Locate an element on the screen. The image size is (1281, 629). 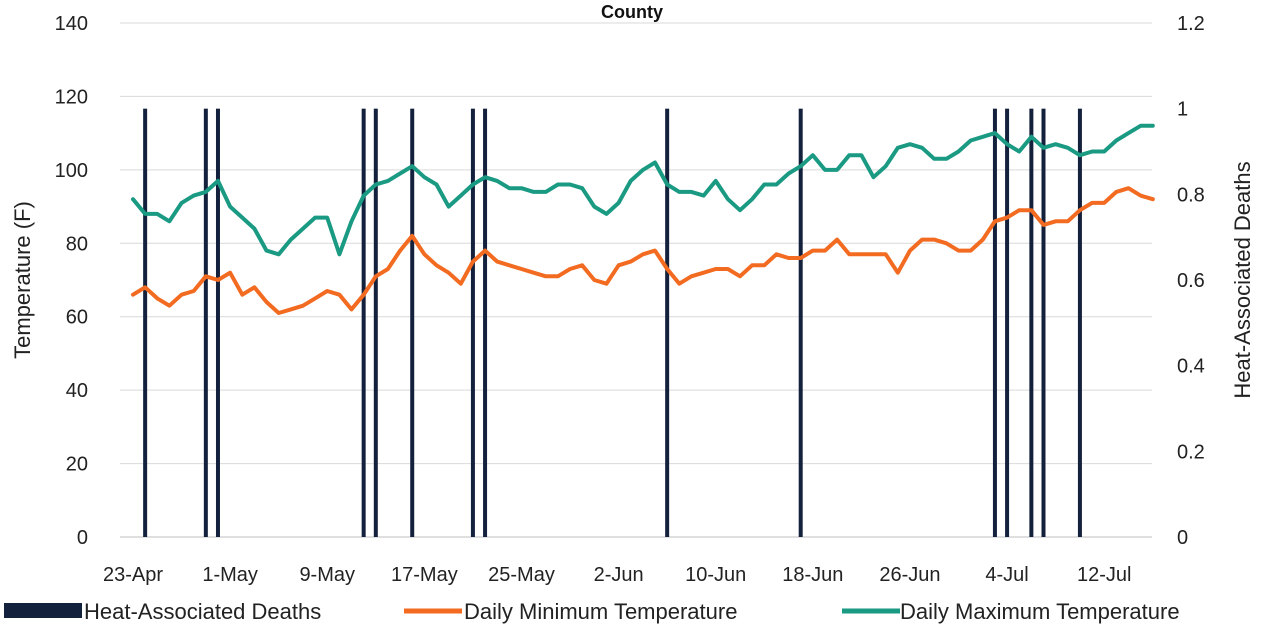
y-tick-label: 140 is located at coordinates (71, 24).